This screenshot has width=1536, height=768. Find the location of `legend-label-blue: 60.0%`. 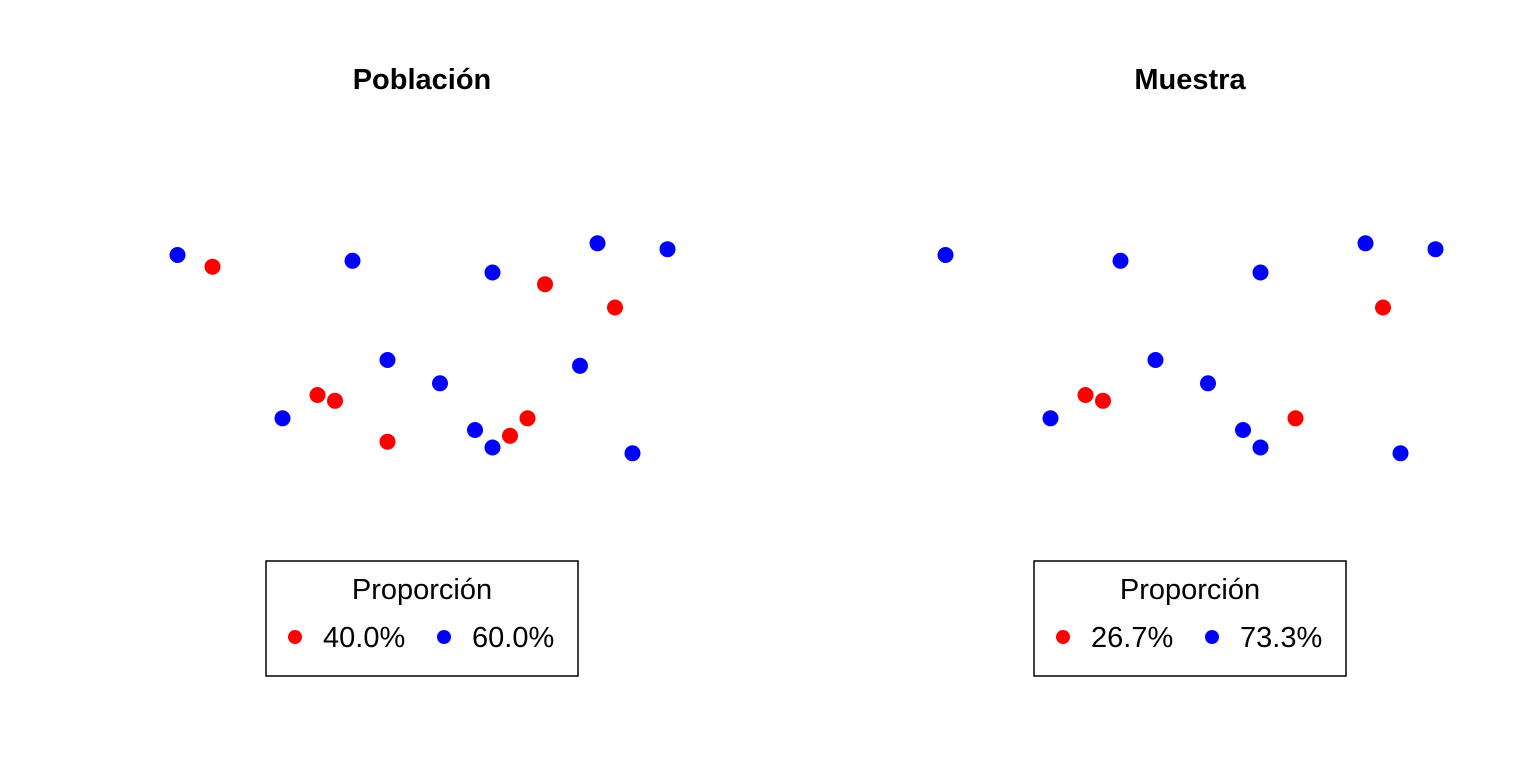

legend-label-blue: 60.0% is located at coordinates (513, 638).